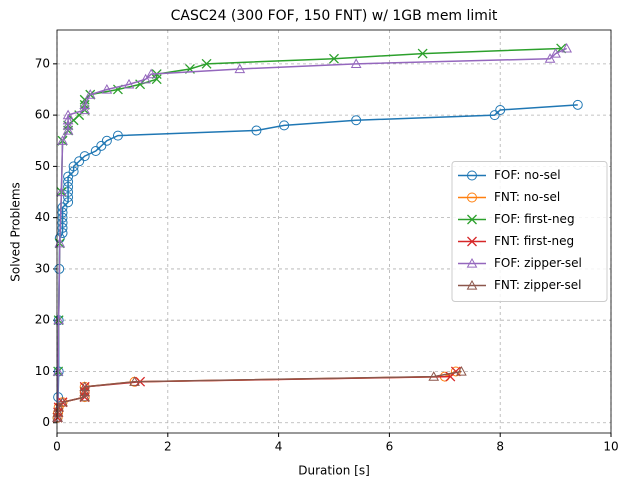 Image resolution: width=630 pixels, height=490 pixels. I want to click on x-tick-label: 10, so click(610, 447).